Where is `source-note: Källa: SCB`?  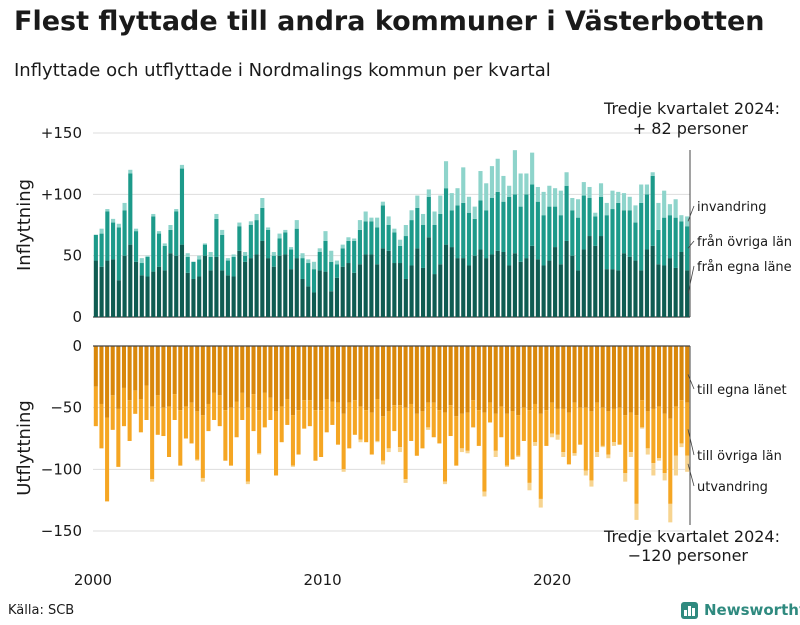 source-note: Källa: SCB is located at coordinates (41, 610).